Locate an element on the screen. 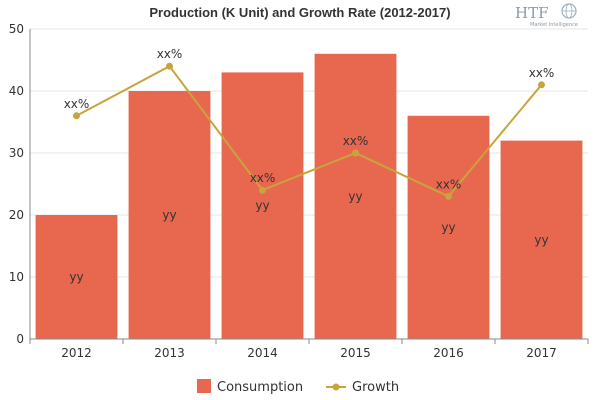  globe-icon is located at coordinates (569, 11).